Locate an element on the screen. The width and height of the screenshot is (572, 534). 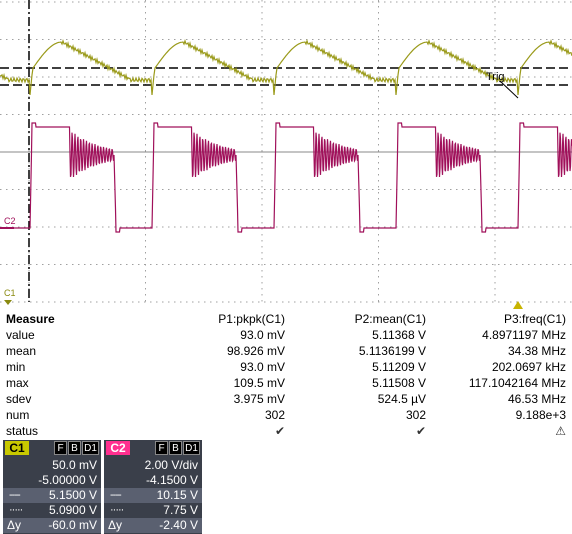
ch2-delta: -2.40 V is located at coordinates (178, 525).